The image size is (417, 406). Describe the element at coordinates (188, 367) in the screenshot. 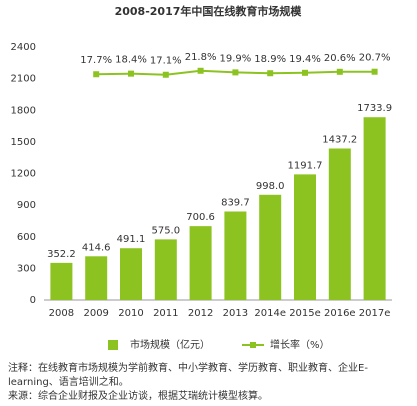

I see `note: 注释：在线教育市场规模为学前教育、中小学教育、学历教育、职业教育、企业E-` at that location.